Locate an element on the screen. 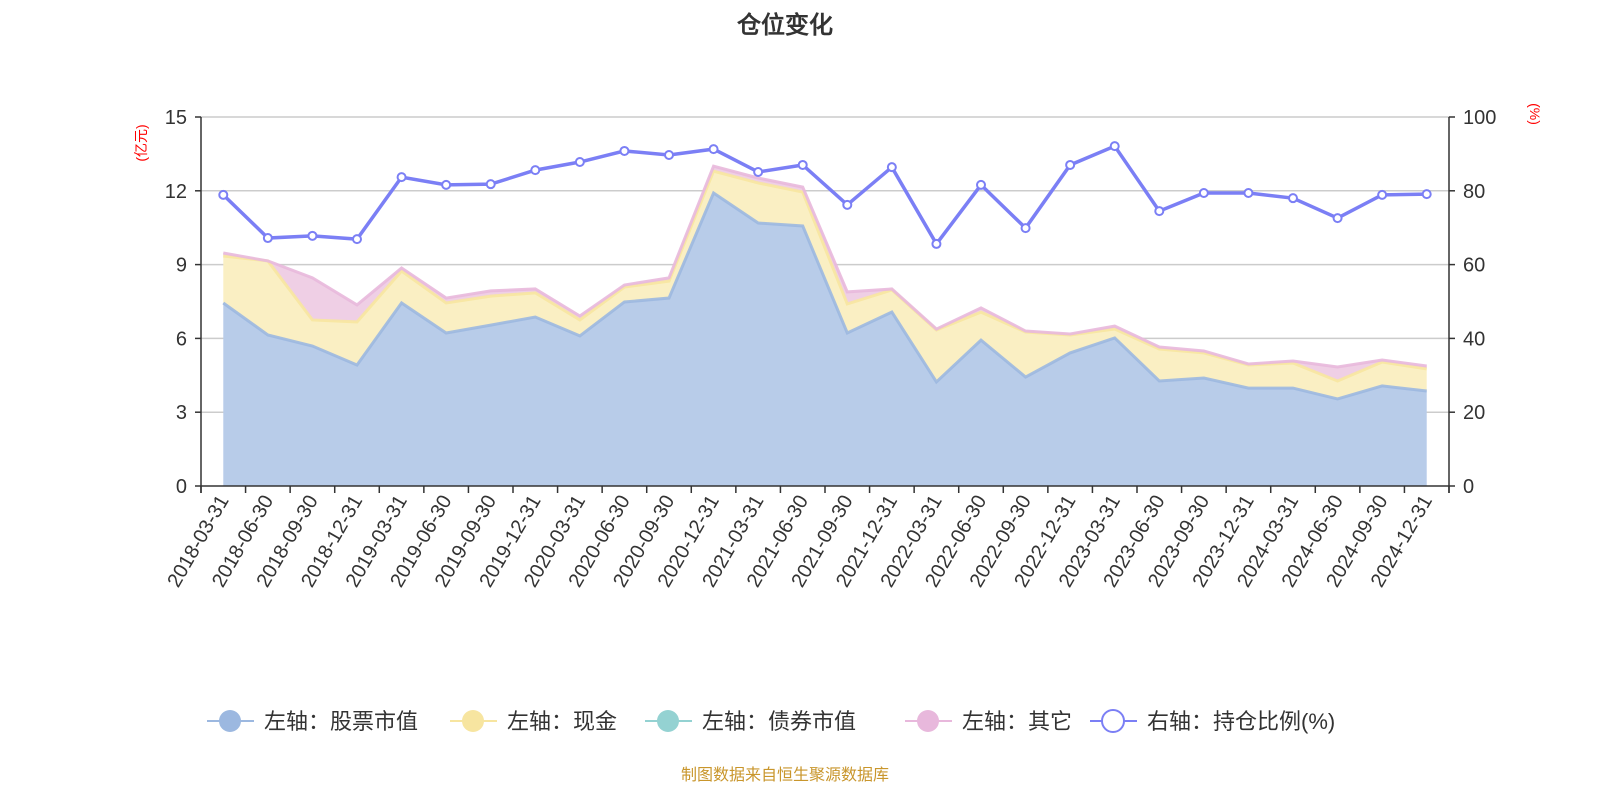  right-axis-label: (%) is located at coordinates (1535, 114).